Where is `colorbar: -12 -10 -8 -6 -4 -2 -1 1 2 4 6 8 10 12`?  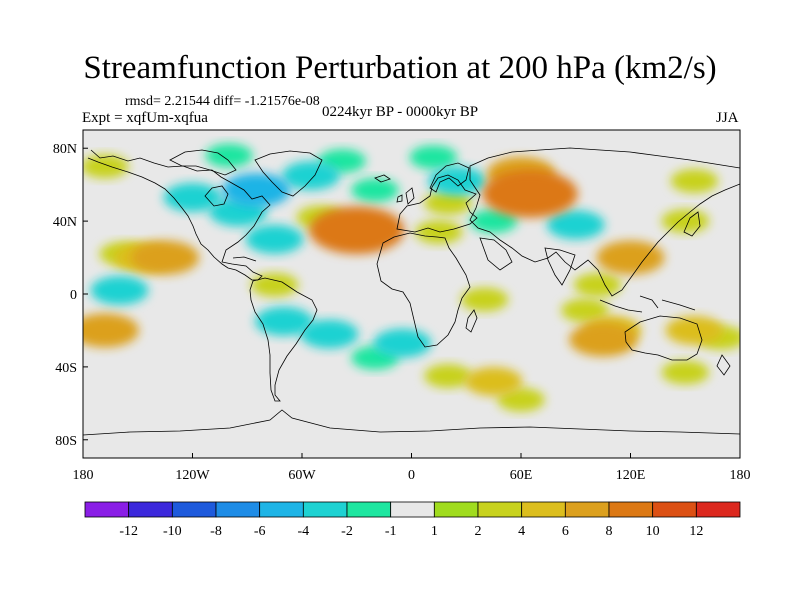
colorbar: -12 -10 -8 -6 -4 -2 -1 1 2 4 6 8 10 12 is located at coordinates (412, 520).